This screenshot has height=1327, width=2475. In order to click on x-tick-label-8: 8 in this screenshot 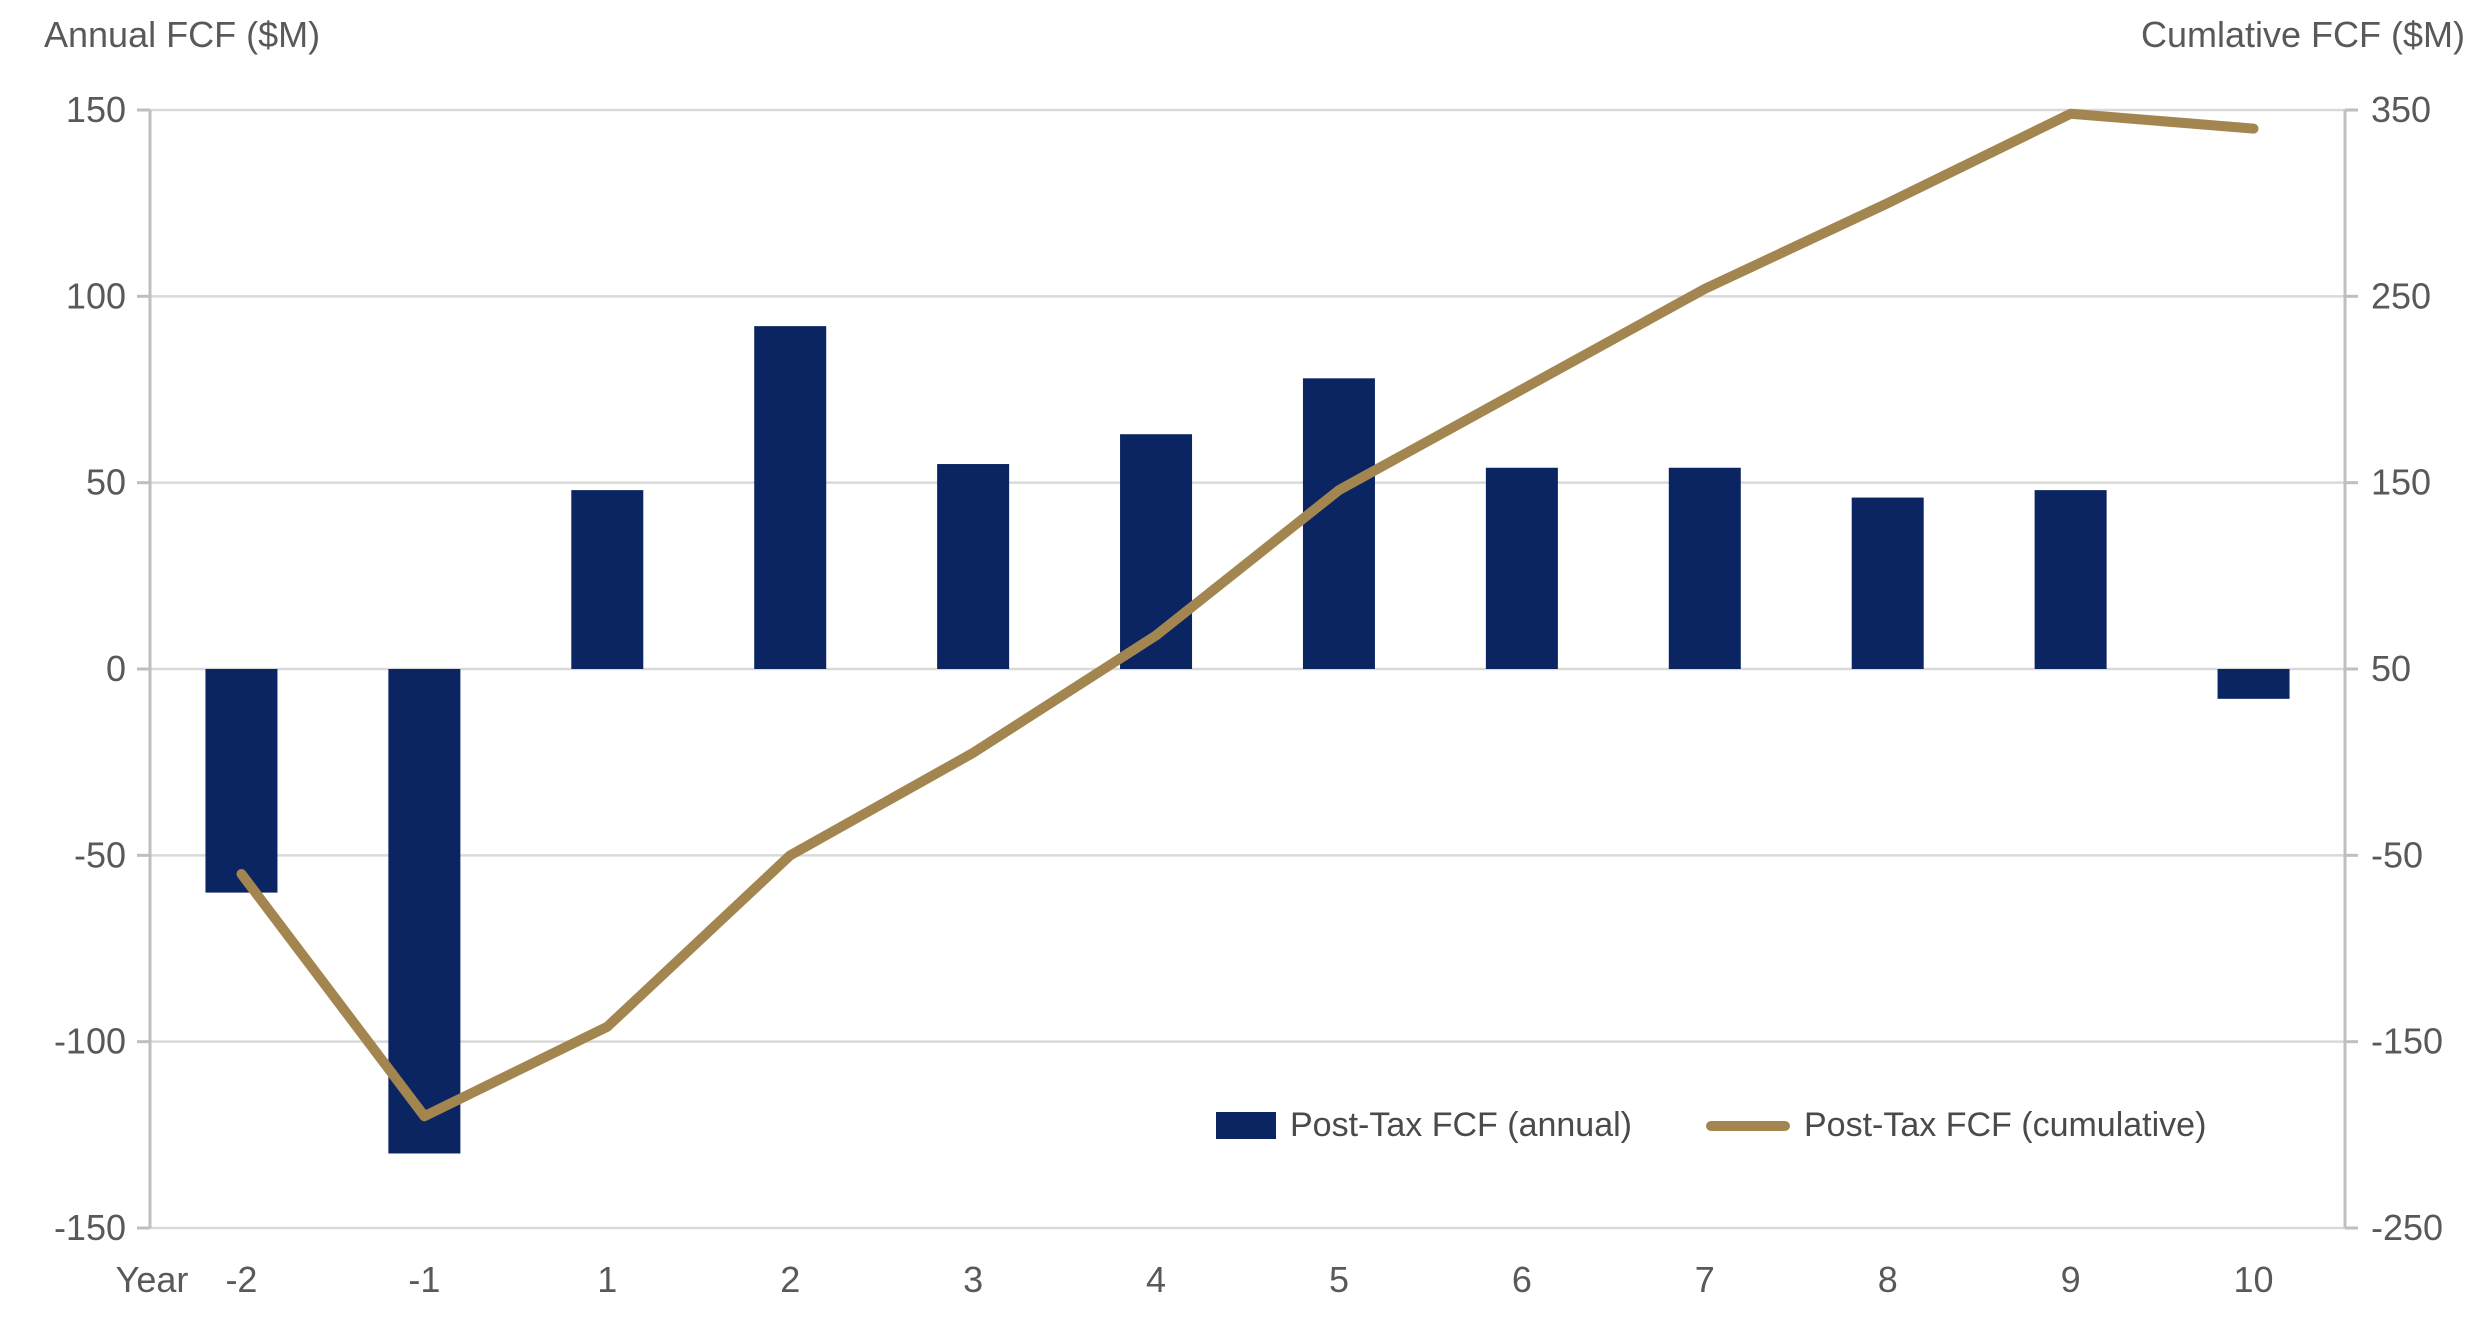, I will do `click(1888, 1279)`.